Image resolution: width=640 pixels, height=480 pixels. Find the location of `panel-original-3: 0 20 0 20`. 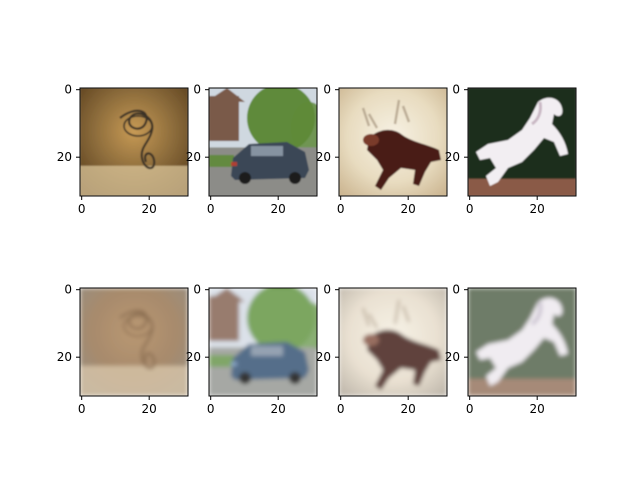

panel-original-3: 0 20 0 20 is located at coordinates (382, 149).